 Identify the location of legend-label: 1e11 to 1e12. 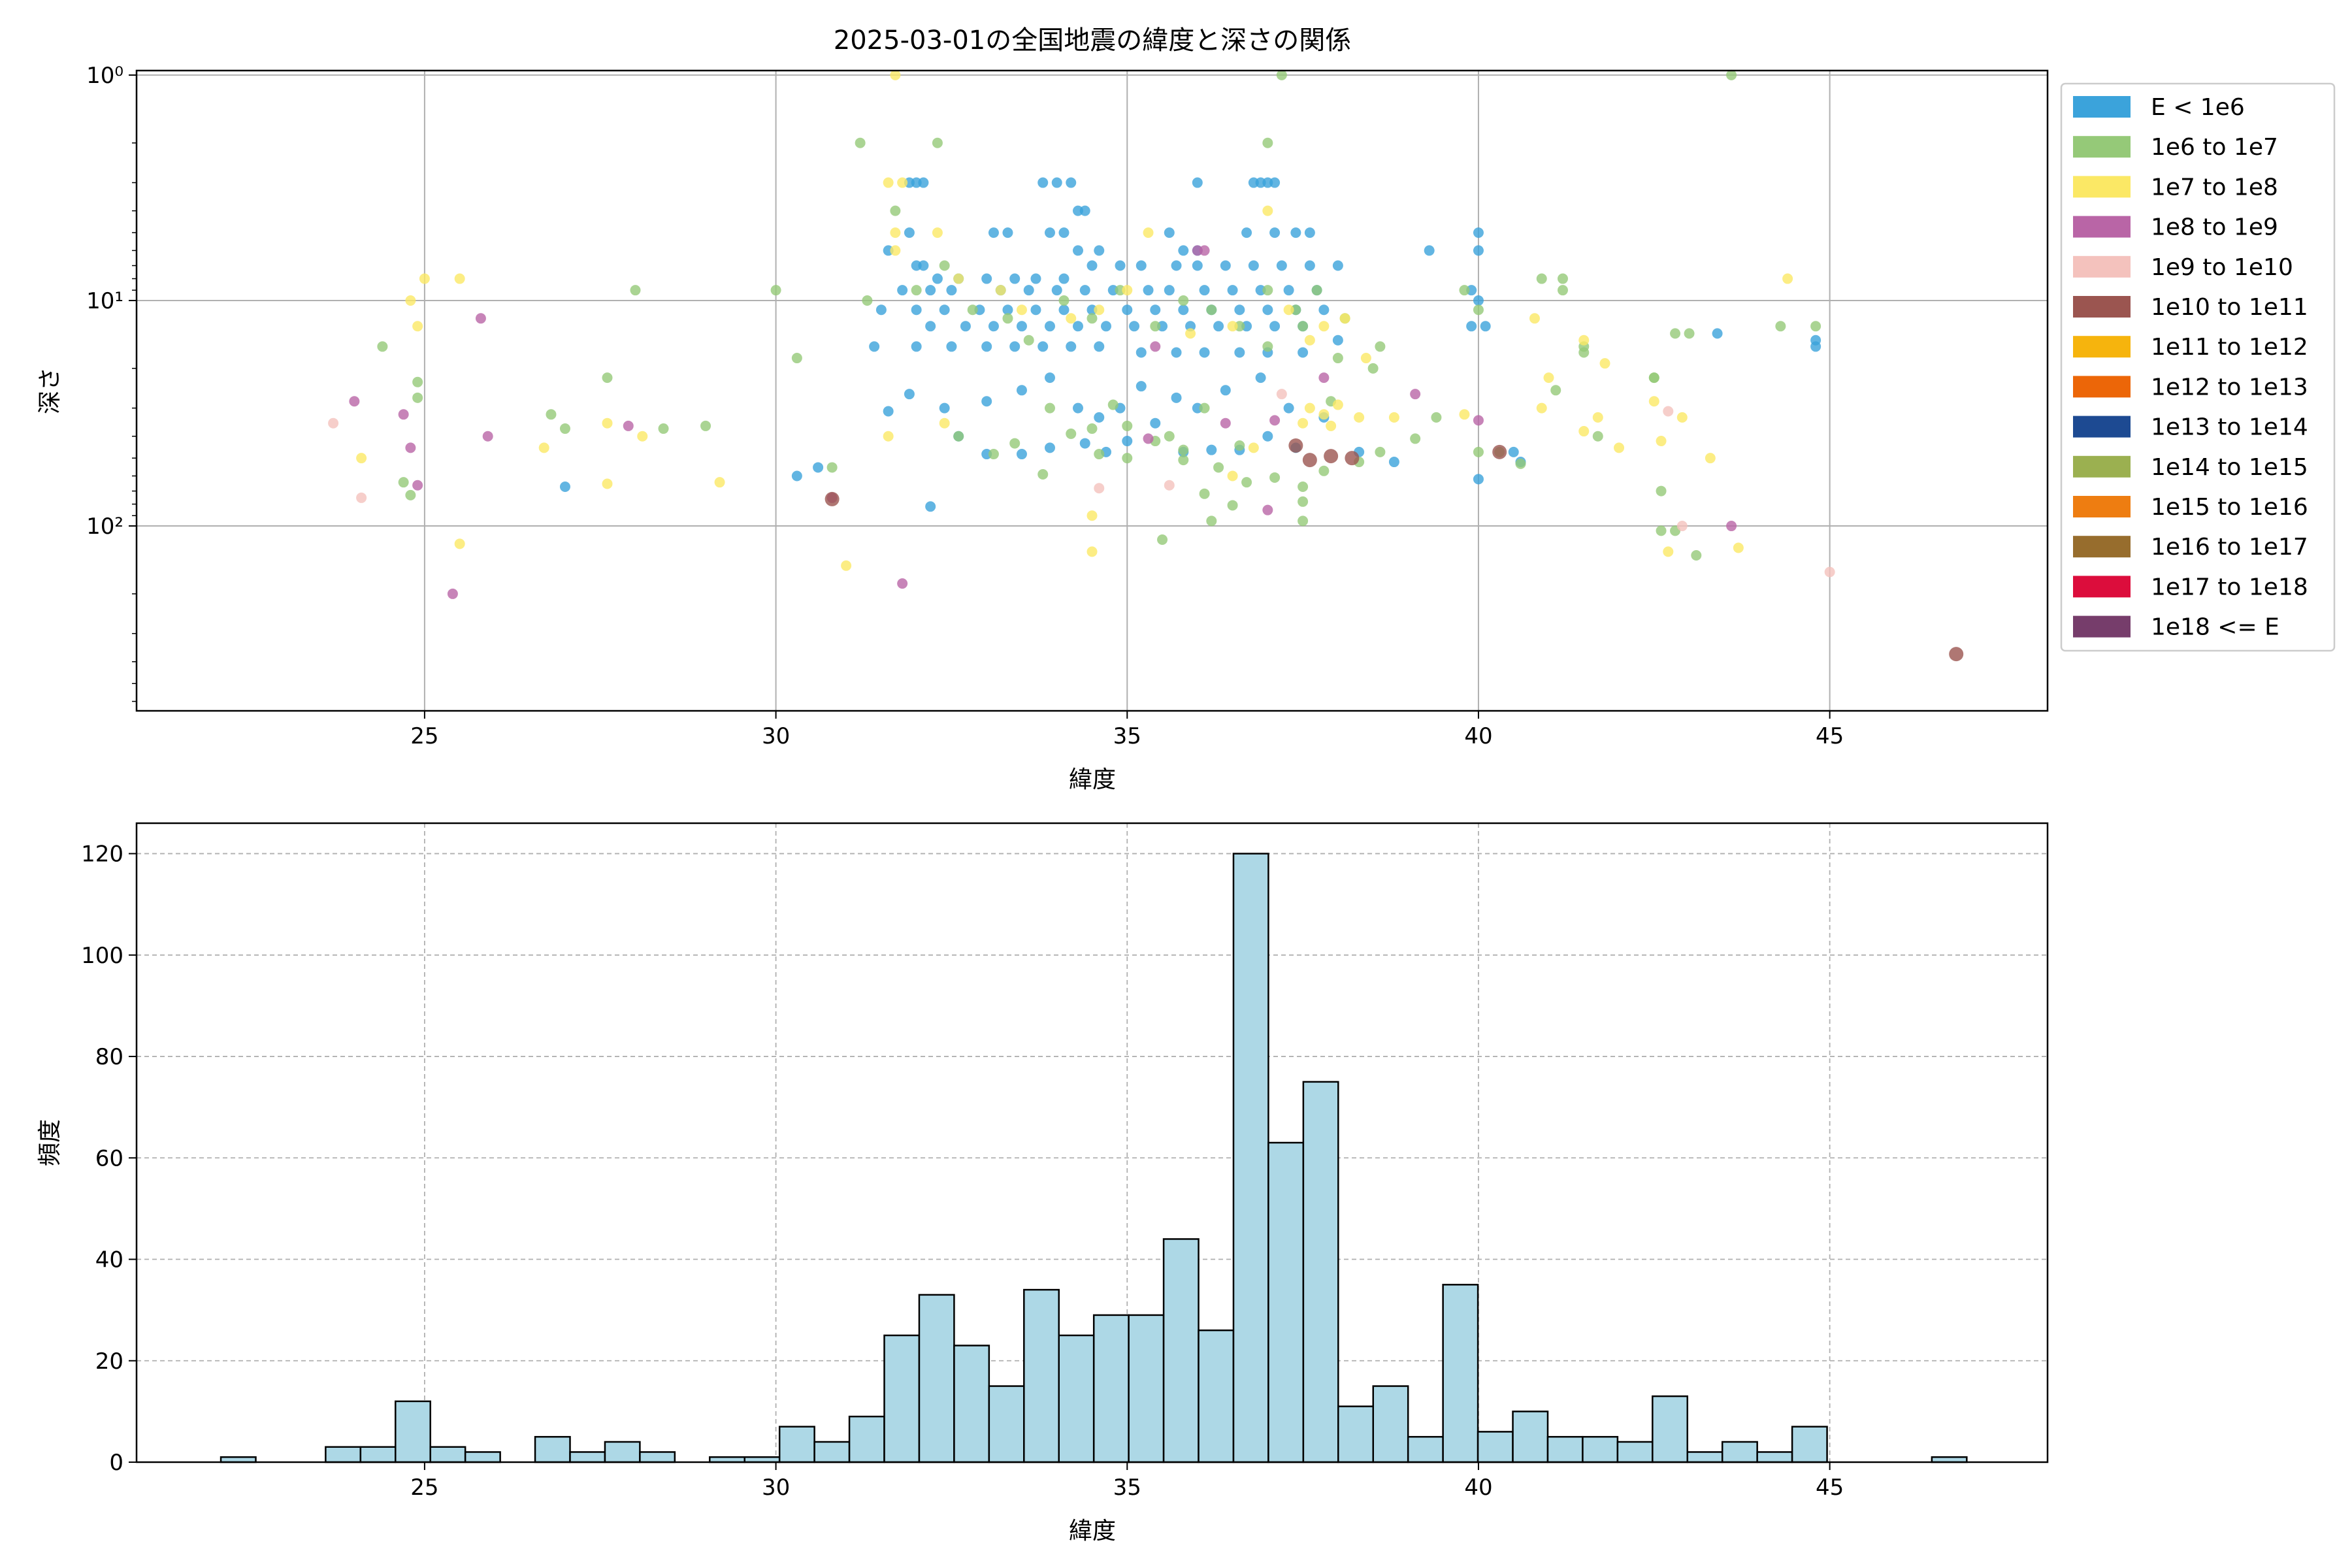
(2229, 347).